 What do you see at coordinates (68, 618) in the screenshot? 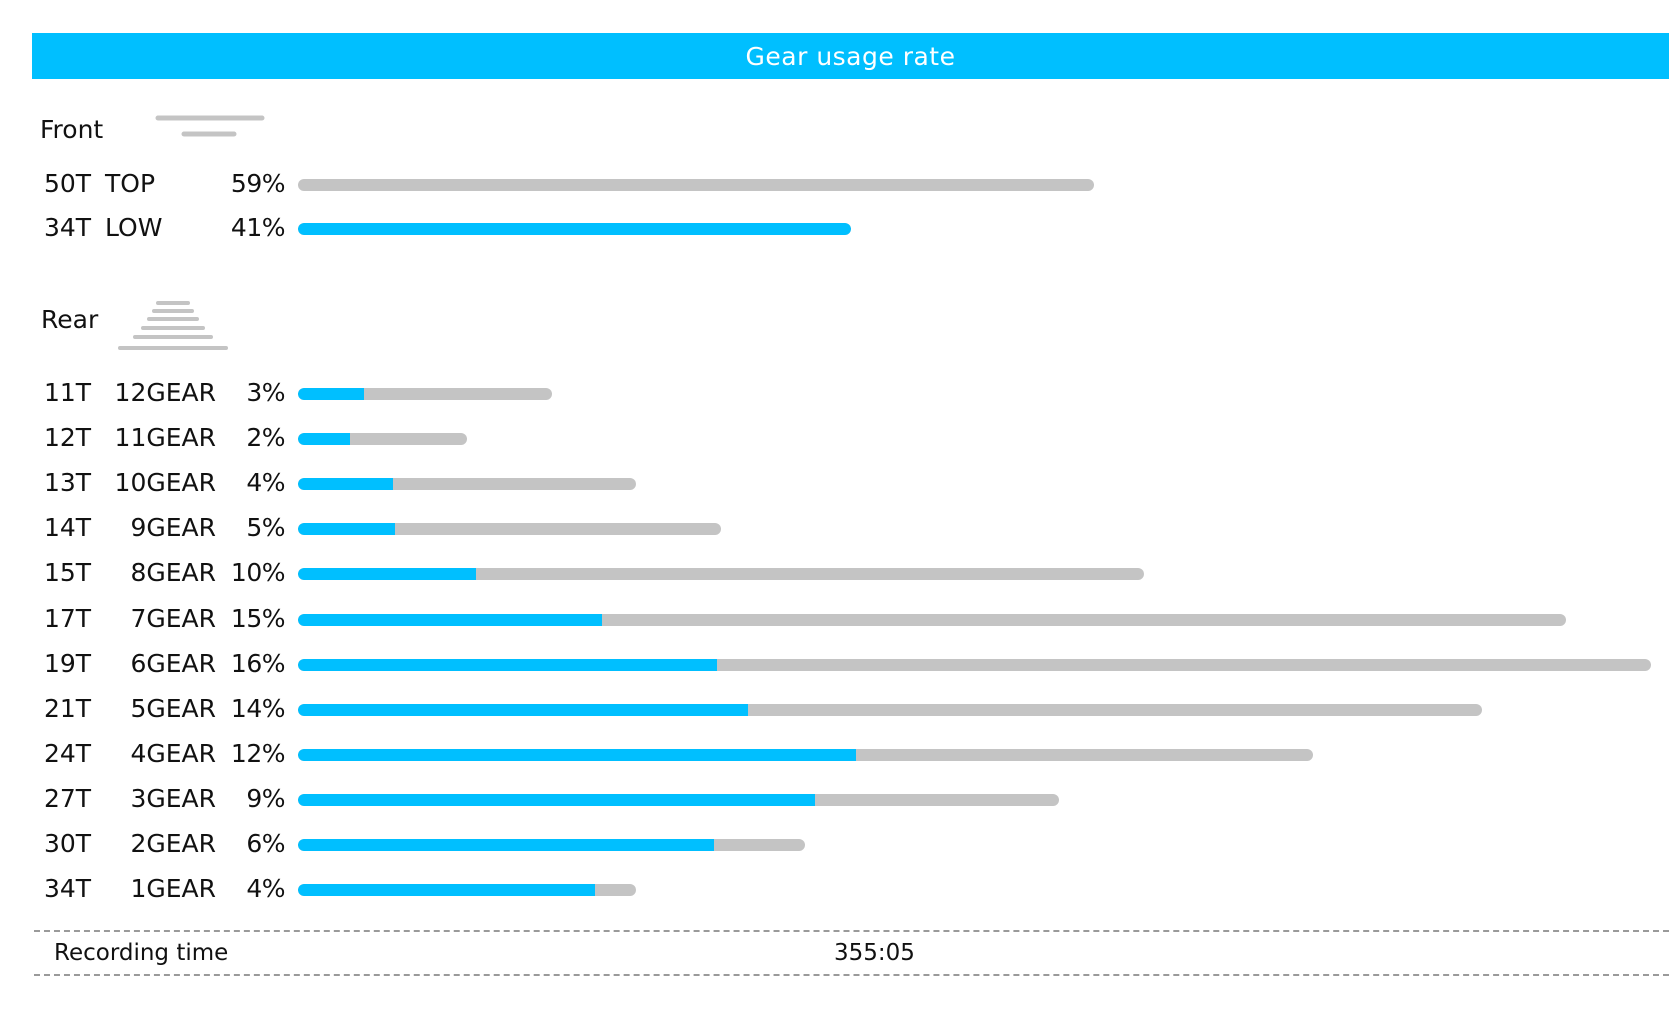
I see `teeth-label: 17T` at bounding box center [68, 618].